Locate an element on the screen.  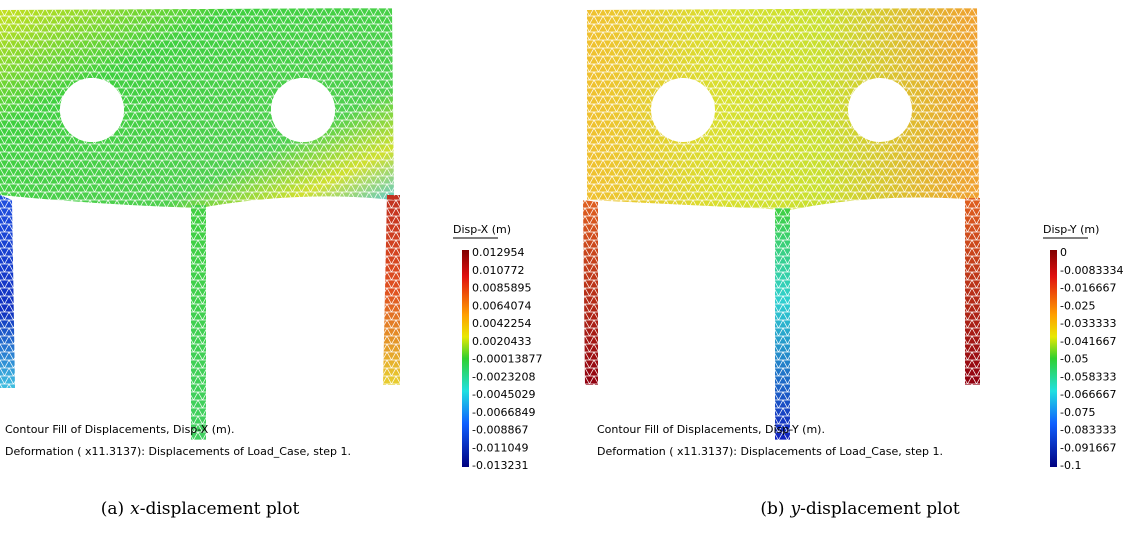
legend-label: 0 is located at coordinates (1063, 252).